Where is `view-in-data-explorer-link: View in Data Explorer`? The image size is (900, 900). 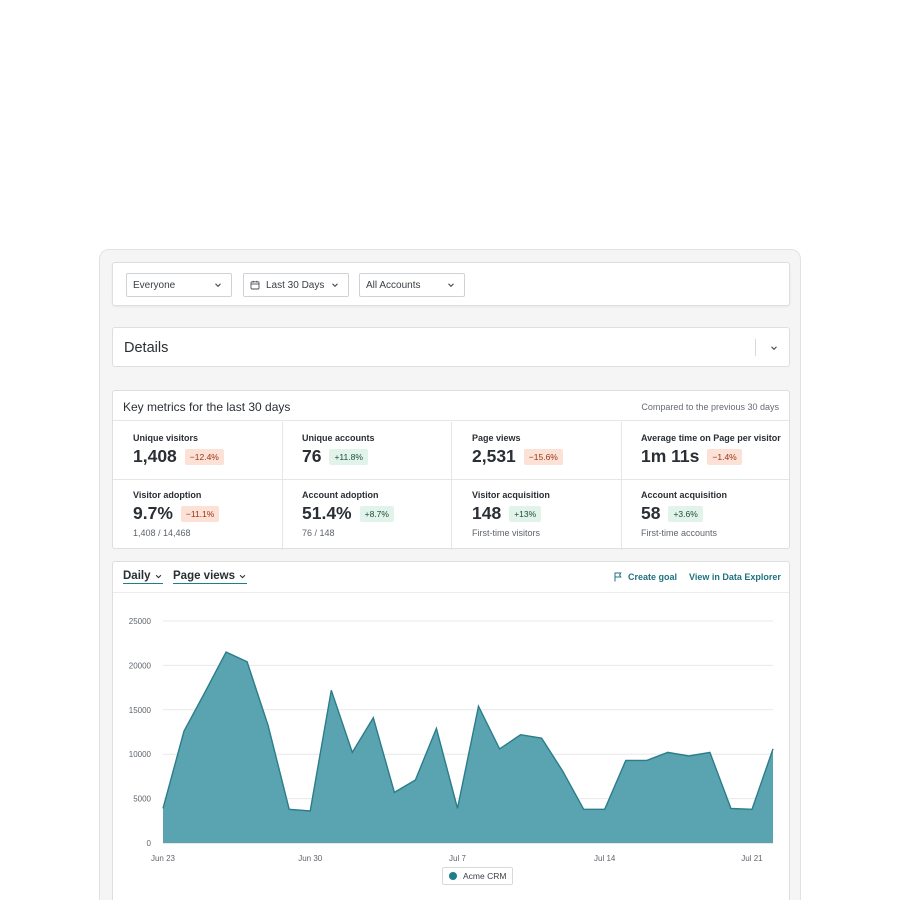
view-in-data-explorer-link: View in Data Explorer is located at coordinates (735, 577).